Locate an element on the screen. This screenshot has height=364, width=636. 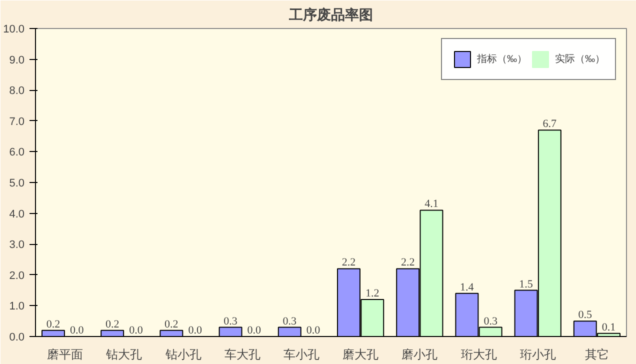
data-label: 6.7 is located at coordinates (550, 124).